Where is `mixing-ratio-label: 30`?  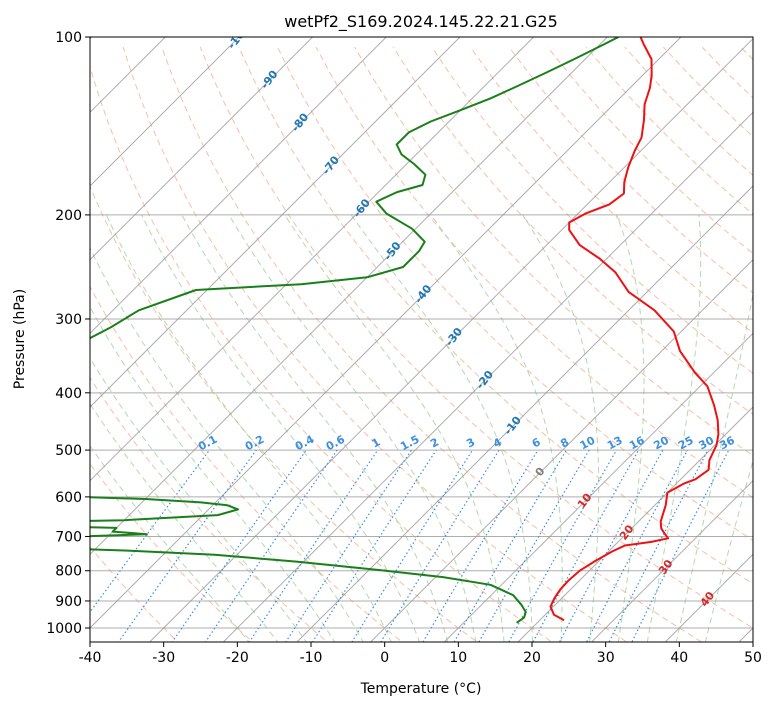
mixing-ratio-label: 30 is located at coordinates (707, 443).